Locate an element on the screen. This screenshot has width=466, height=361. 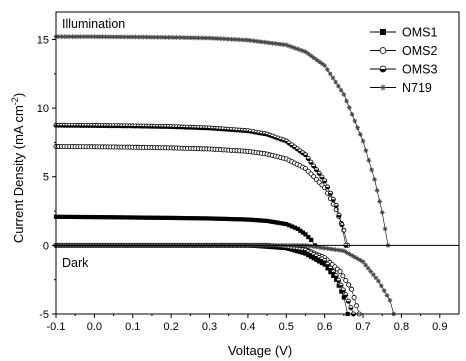
series-line-dark is located at coordinates (225, 280).